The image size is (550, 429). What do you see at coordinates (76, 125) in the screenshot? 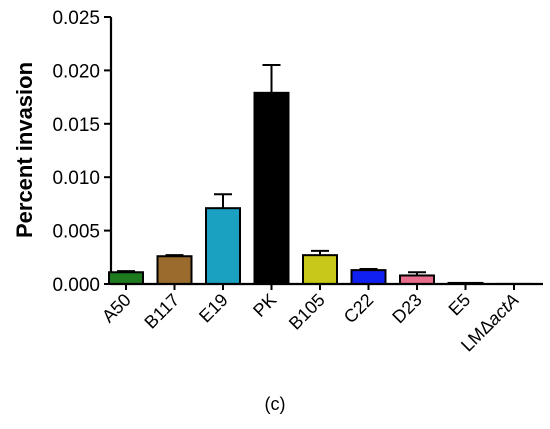
I see `y-tick-label: 0.015` at bounding box center [76, 125].